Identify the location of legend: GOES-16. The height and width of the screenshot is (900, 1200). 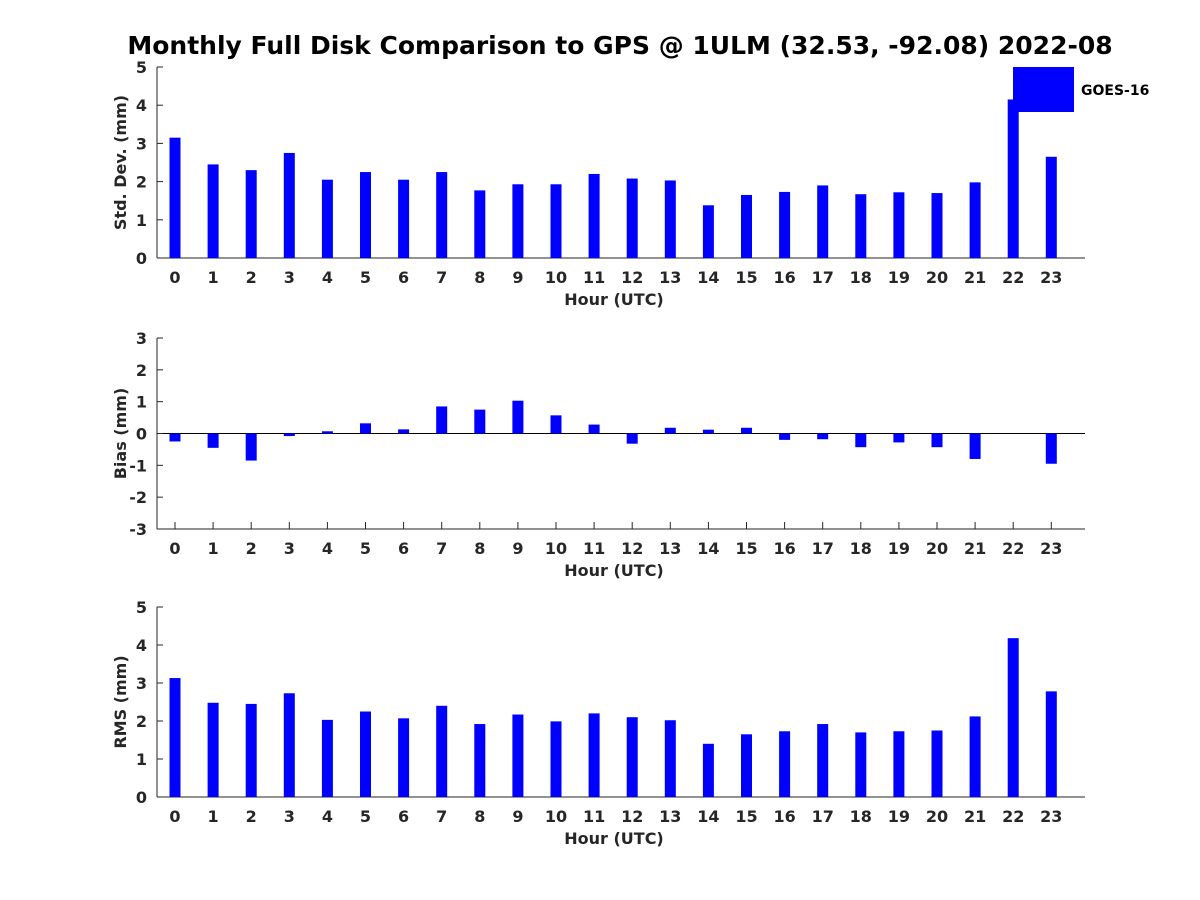
(1081, 89).